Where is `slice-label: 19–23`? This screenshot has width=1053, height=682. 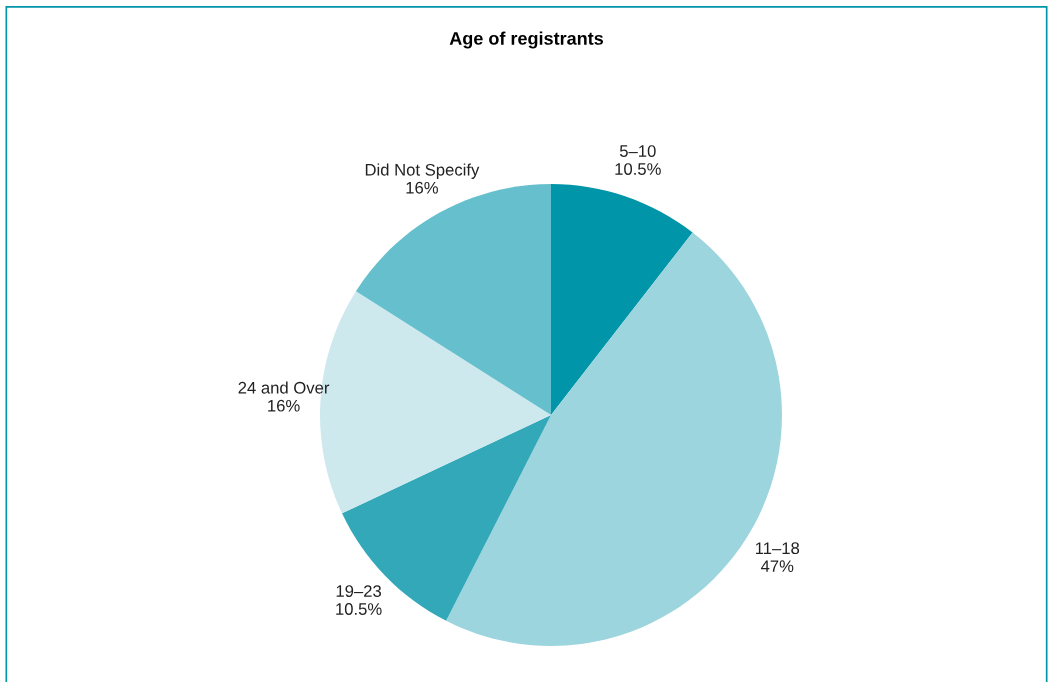 slice-label: 19–23 is located at coordinates (359, 591).